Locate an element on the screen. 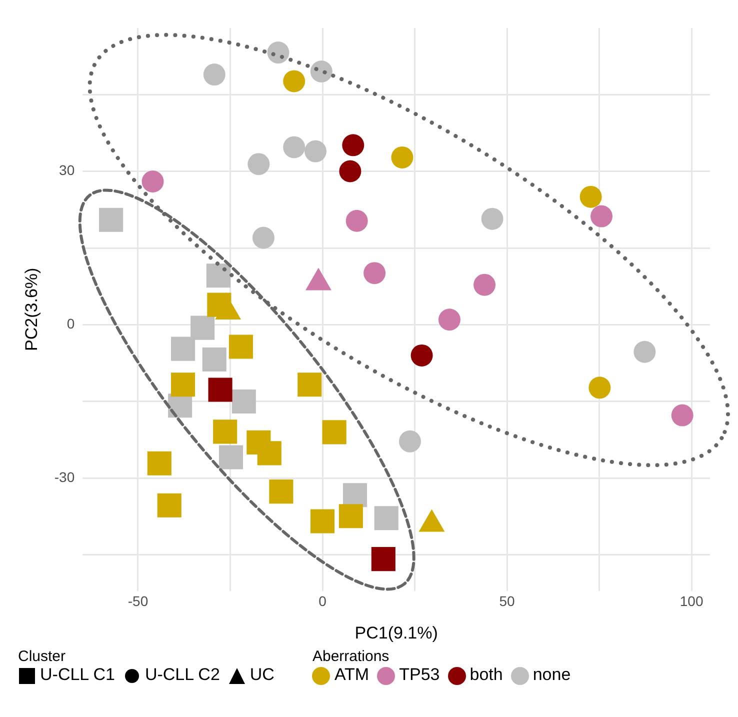 This screenshot has height=717, width=738. x-tick-label: 0 is located at coordinates (322, 601).